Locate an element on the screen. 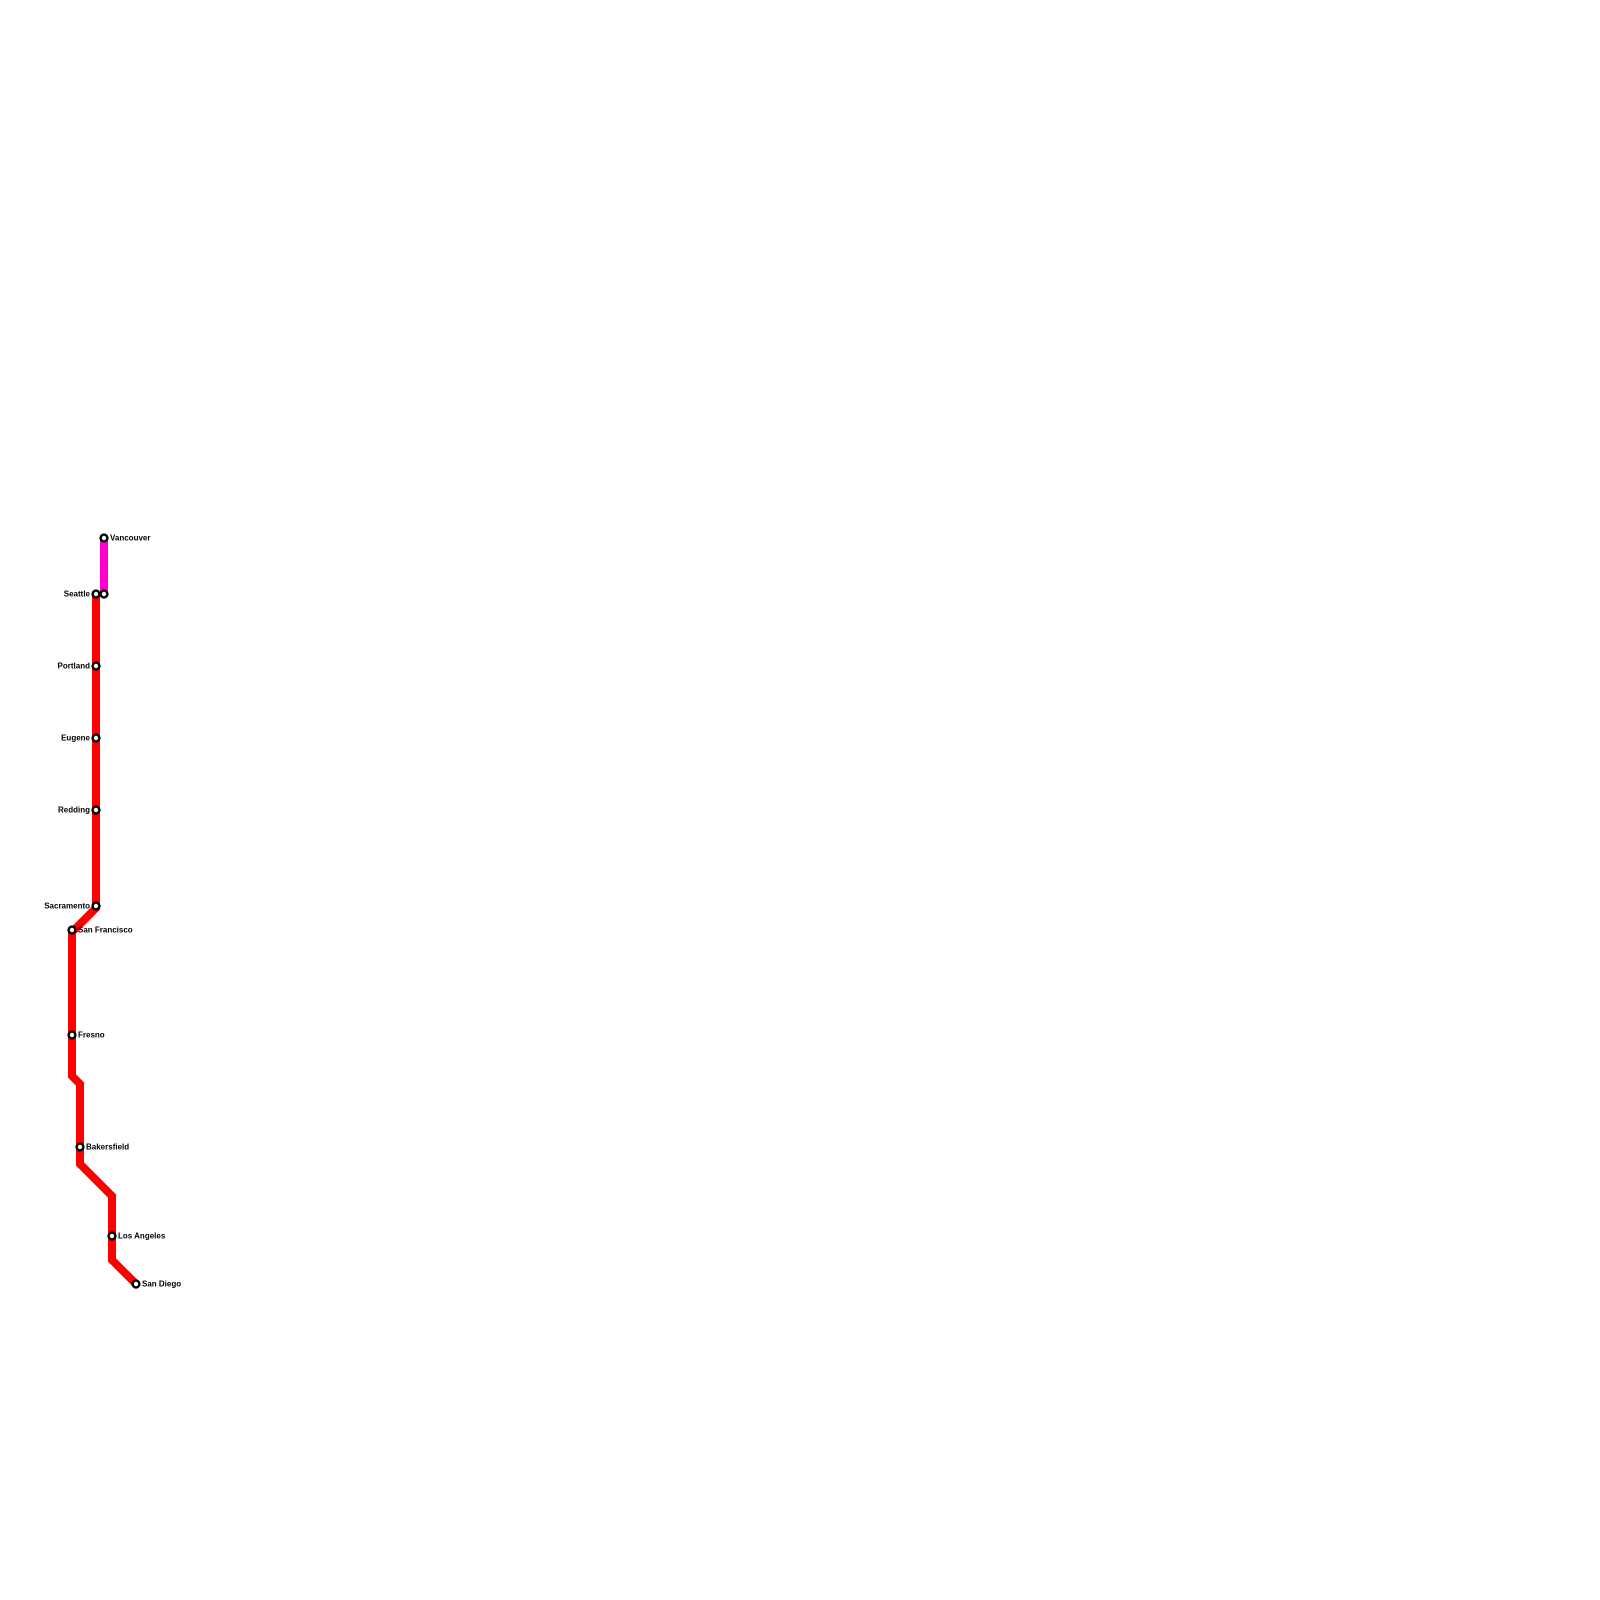 This screenshot has height=1600, width=1600. station-los-angeles: Los Angeles is located at coordinates (136, 1236).